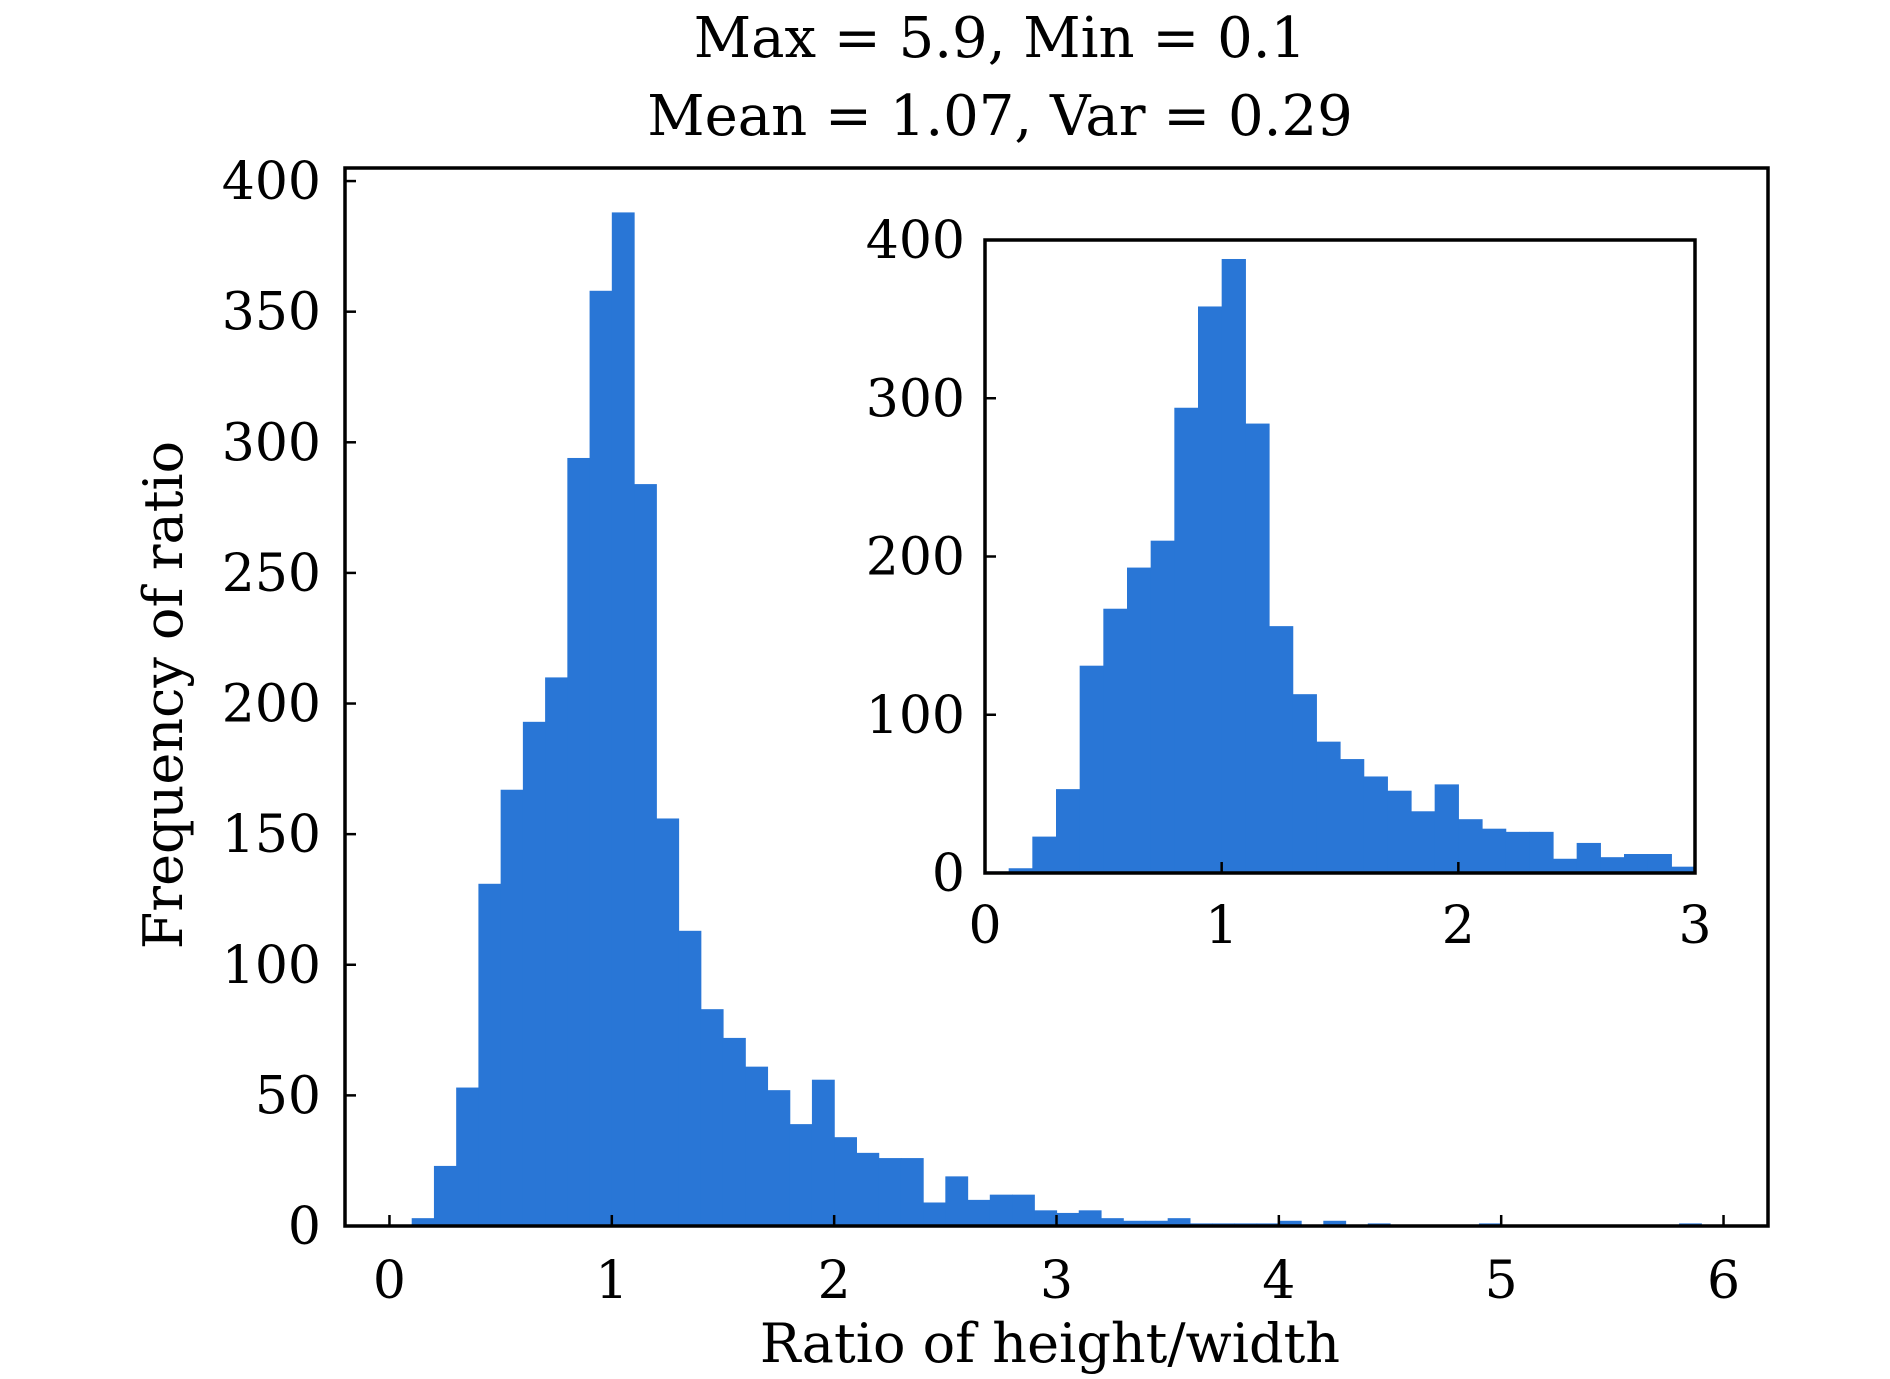 The image size is (1890, 1379). Describe the element at coordinates (288, 1096) in the screenshot. I see `main-y-tick-label: 50` at that location.